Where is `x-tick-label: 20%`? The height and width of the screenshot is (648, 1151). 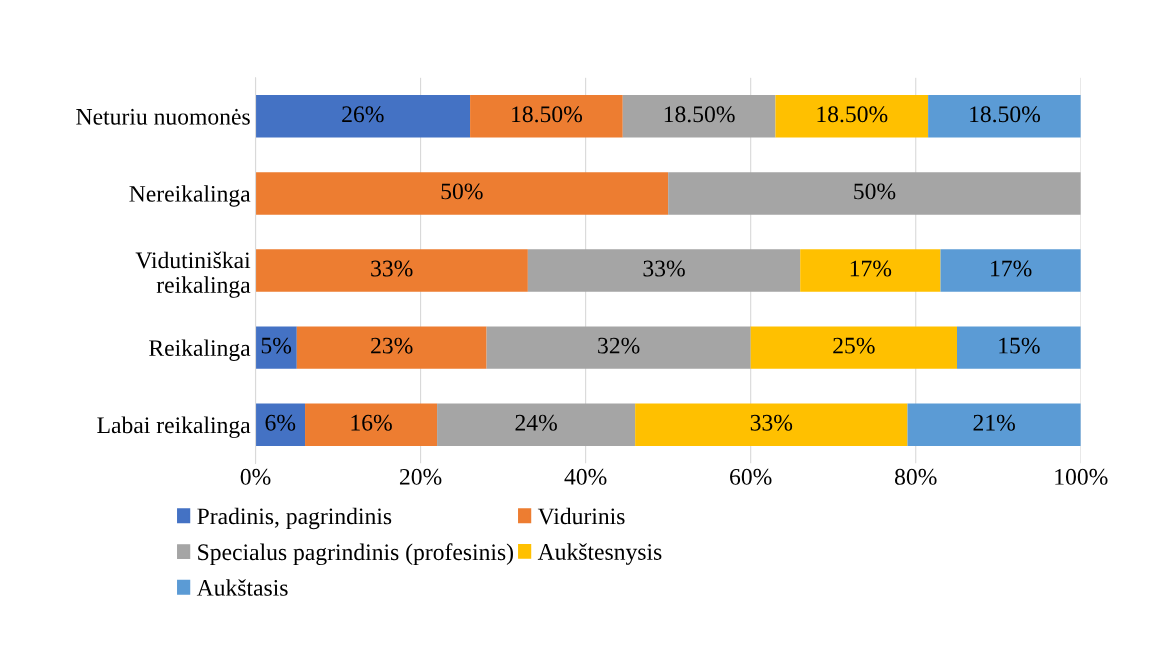
x-tick-label: 20% is located at coordinates (420, 476).